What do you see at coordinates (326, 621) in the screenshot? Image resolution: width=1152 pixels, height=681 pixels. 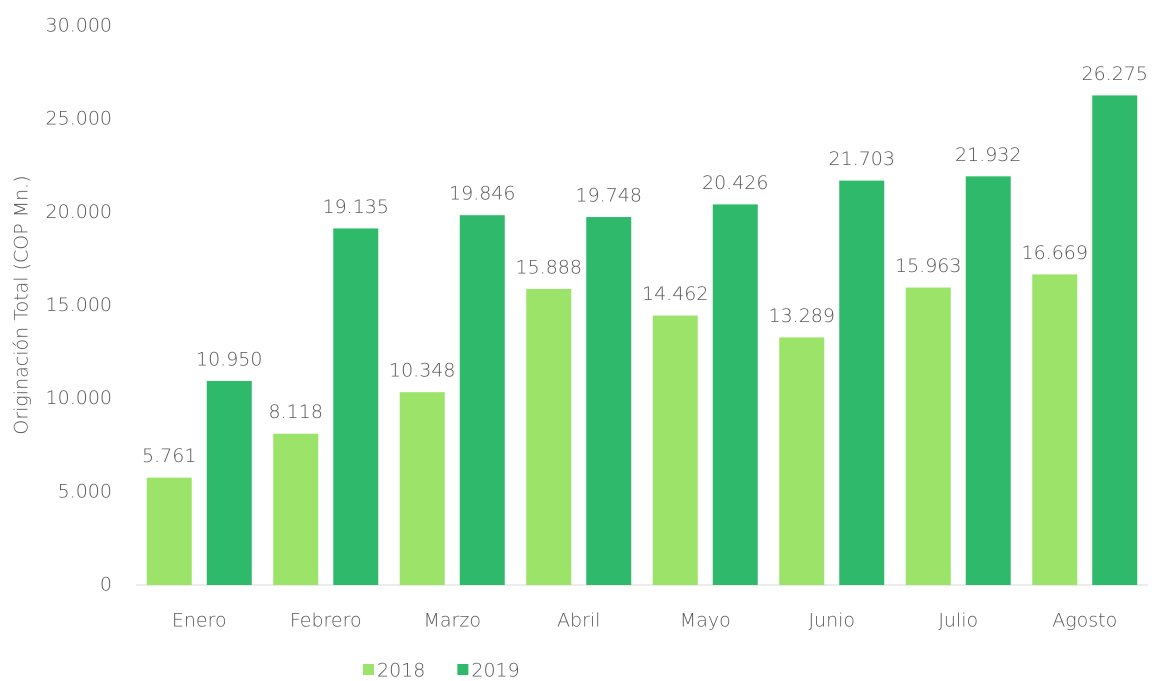 I see `x-tick-label: Febrero` at bounding box center [326, 621].